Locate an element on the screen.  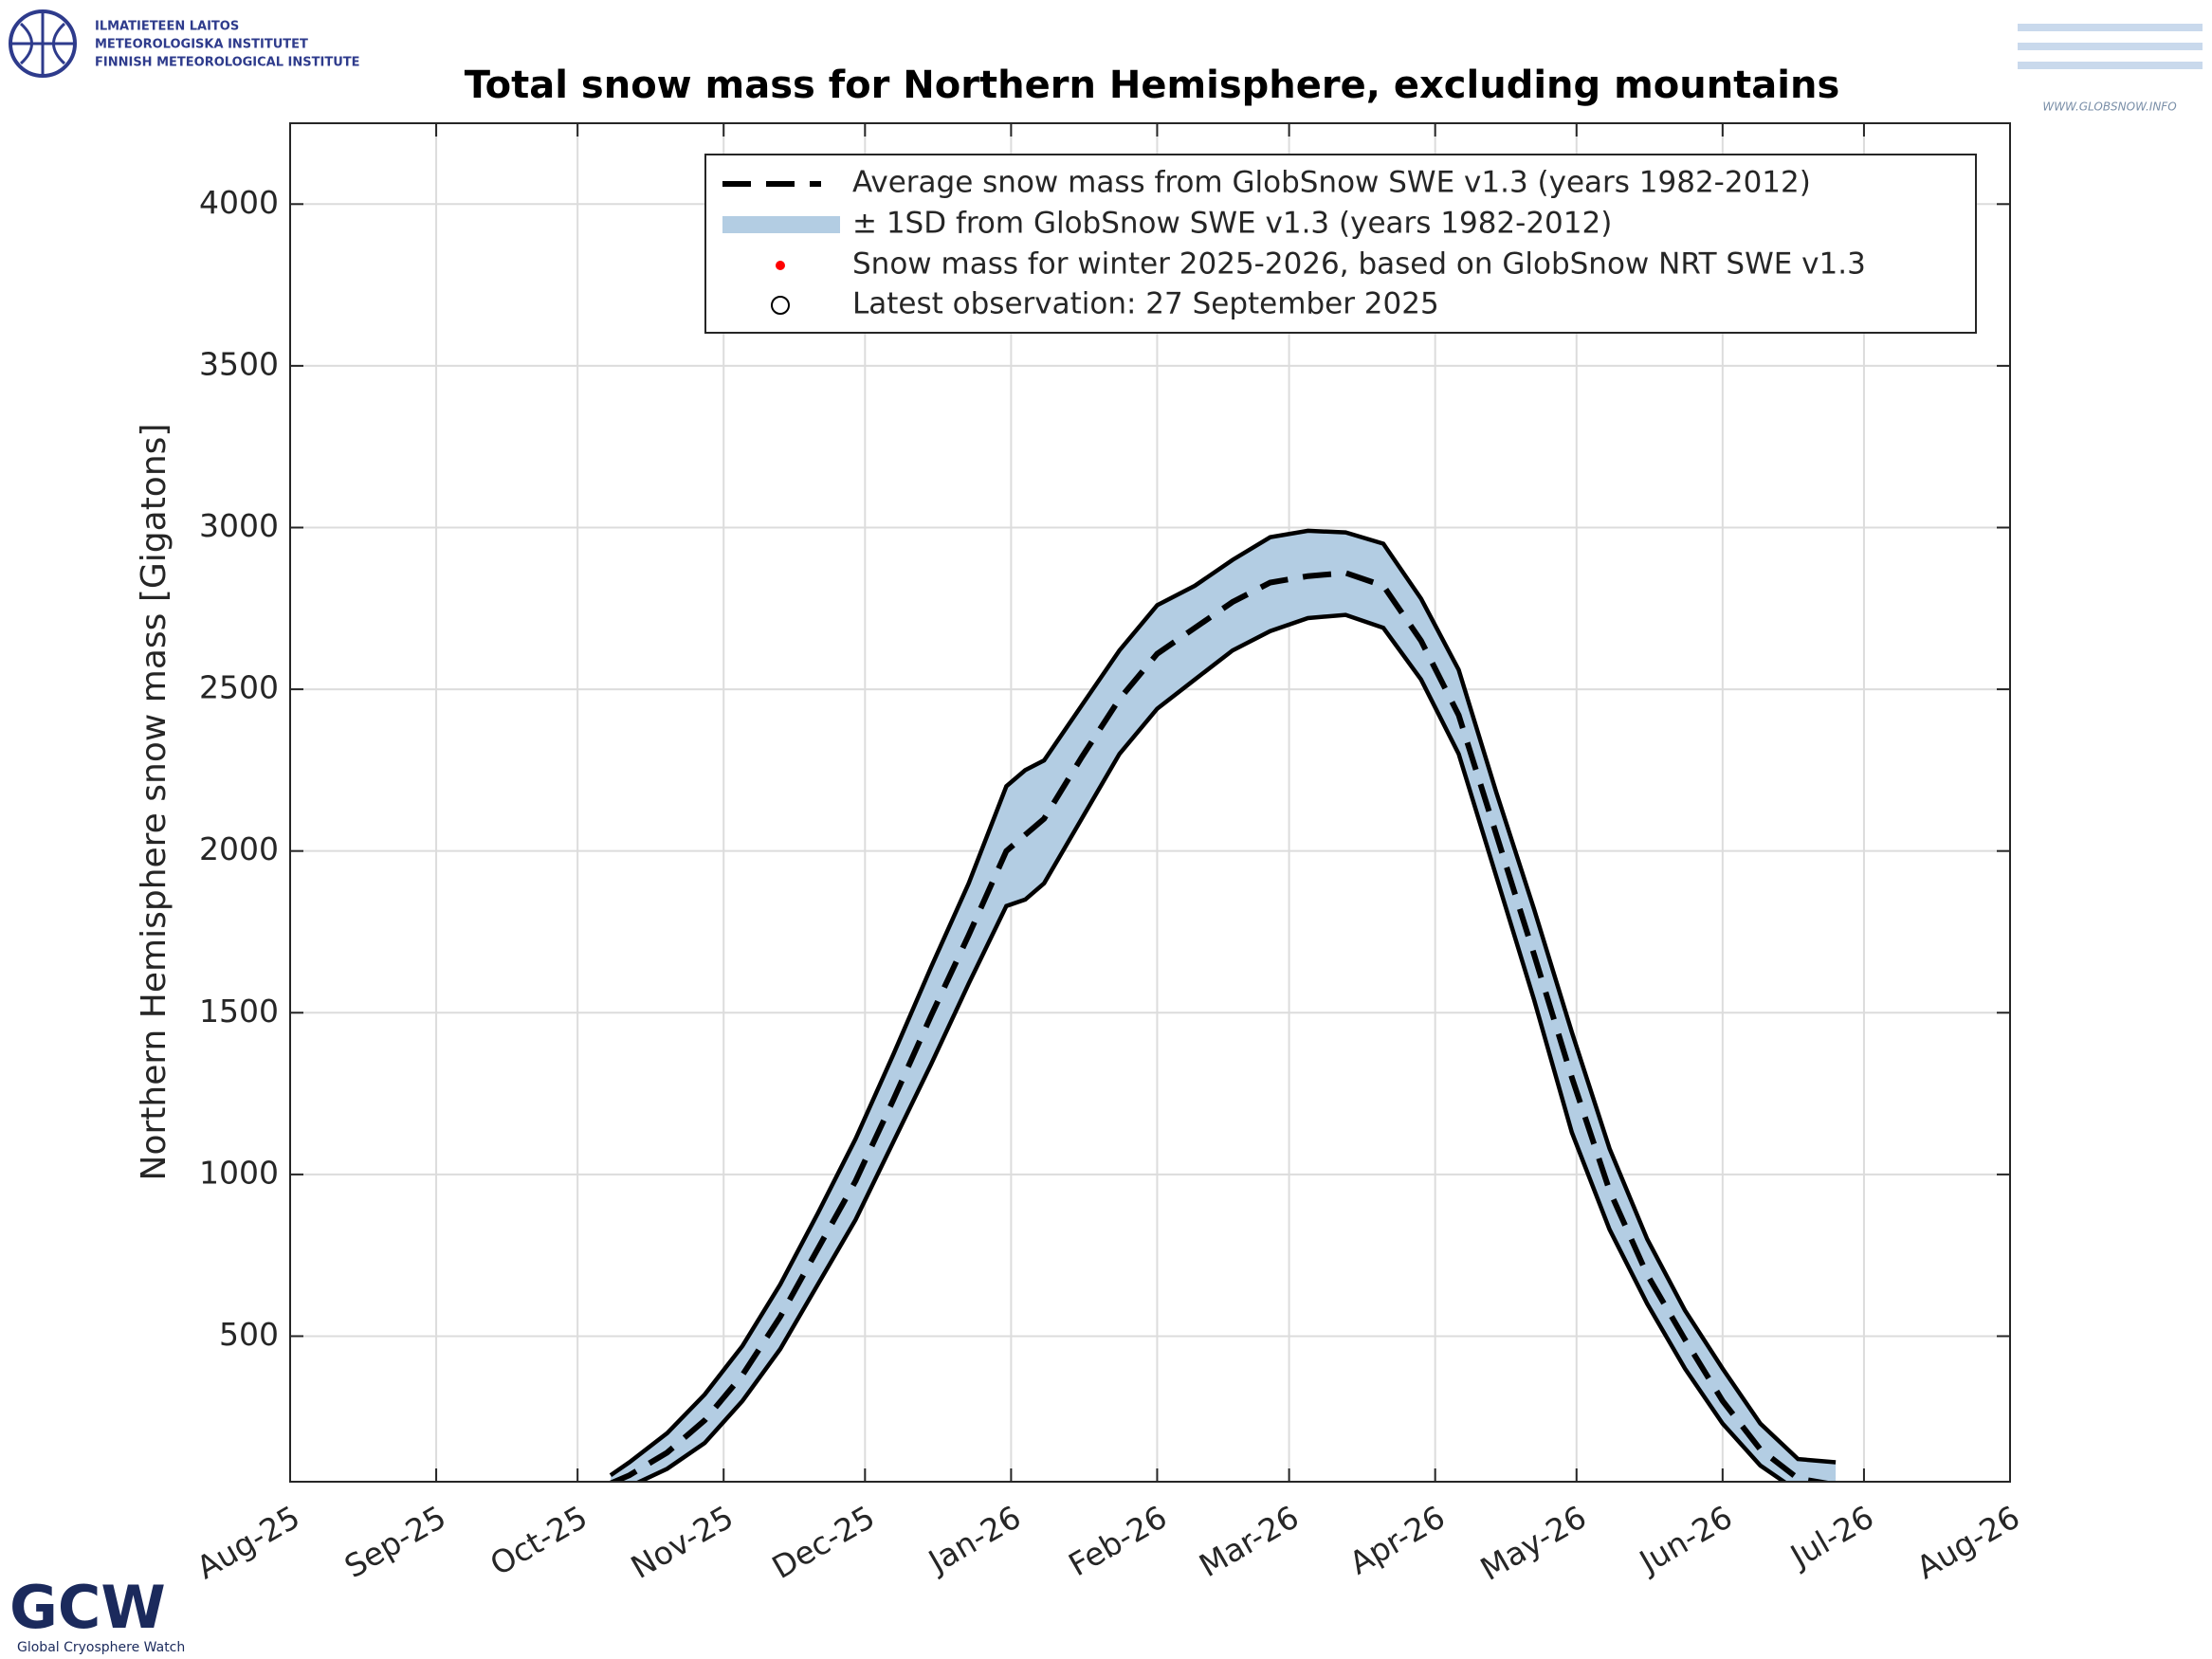
x-tick-label: Oct-25 is located at coordinates (539, 1540).